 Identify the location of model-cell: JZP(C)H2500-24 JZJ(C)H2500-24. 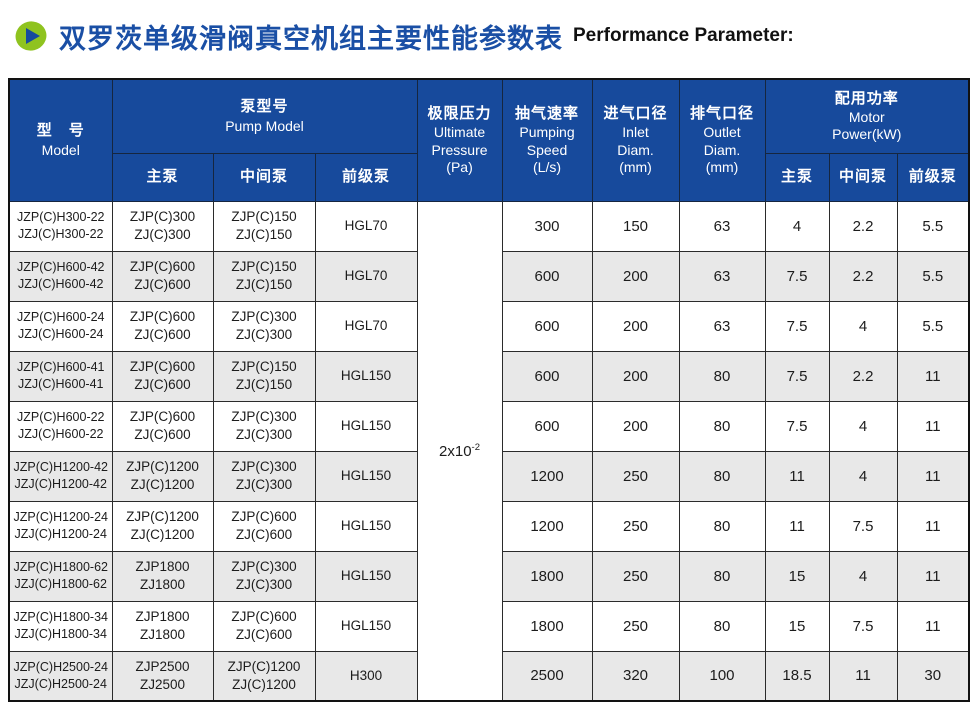
(60, 676).